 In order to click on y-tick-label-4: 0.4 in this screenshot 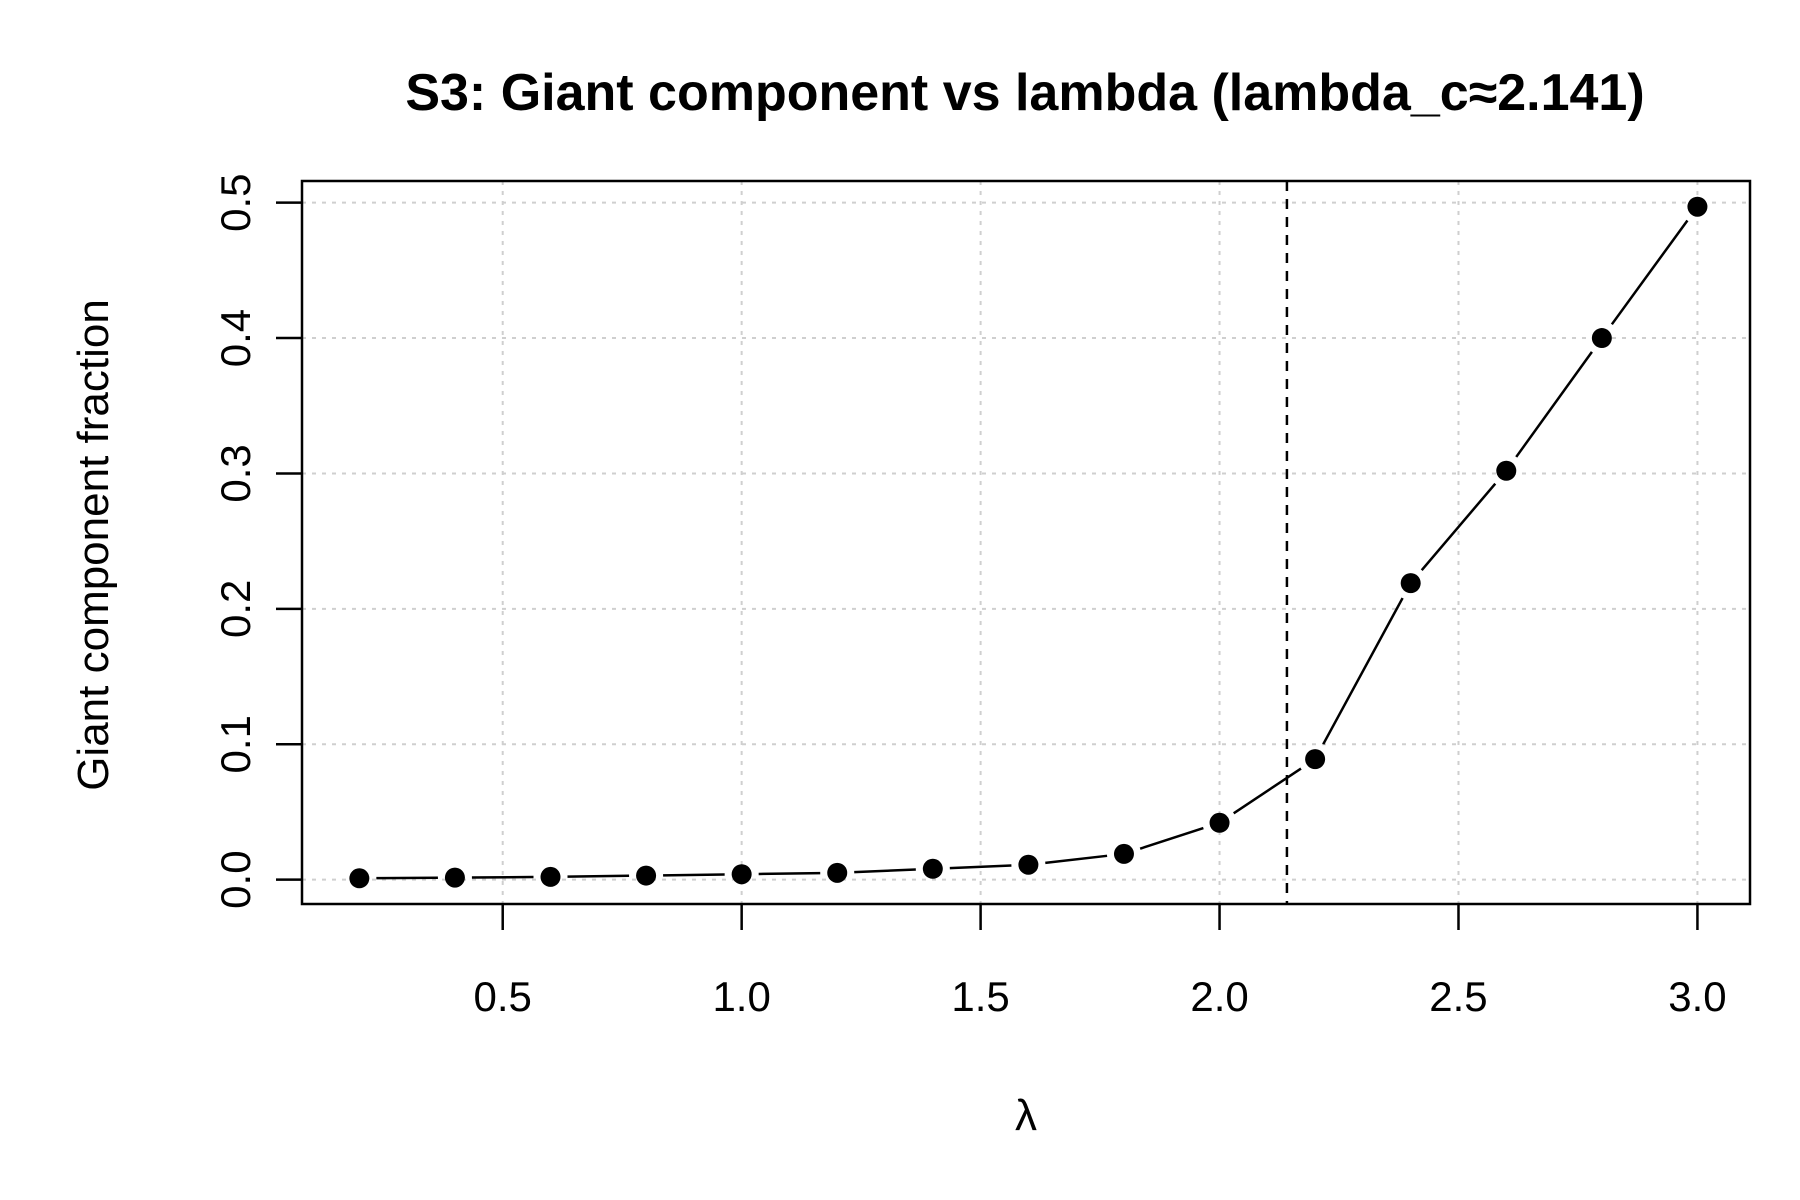, I will do `click(235, 338)`.